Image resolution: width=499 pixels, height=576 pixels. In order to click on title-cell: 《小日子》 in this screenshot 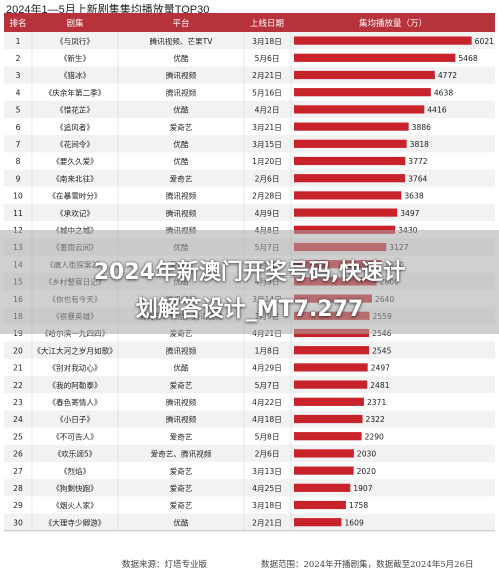, I will do `click(75, 419)`.